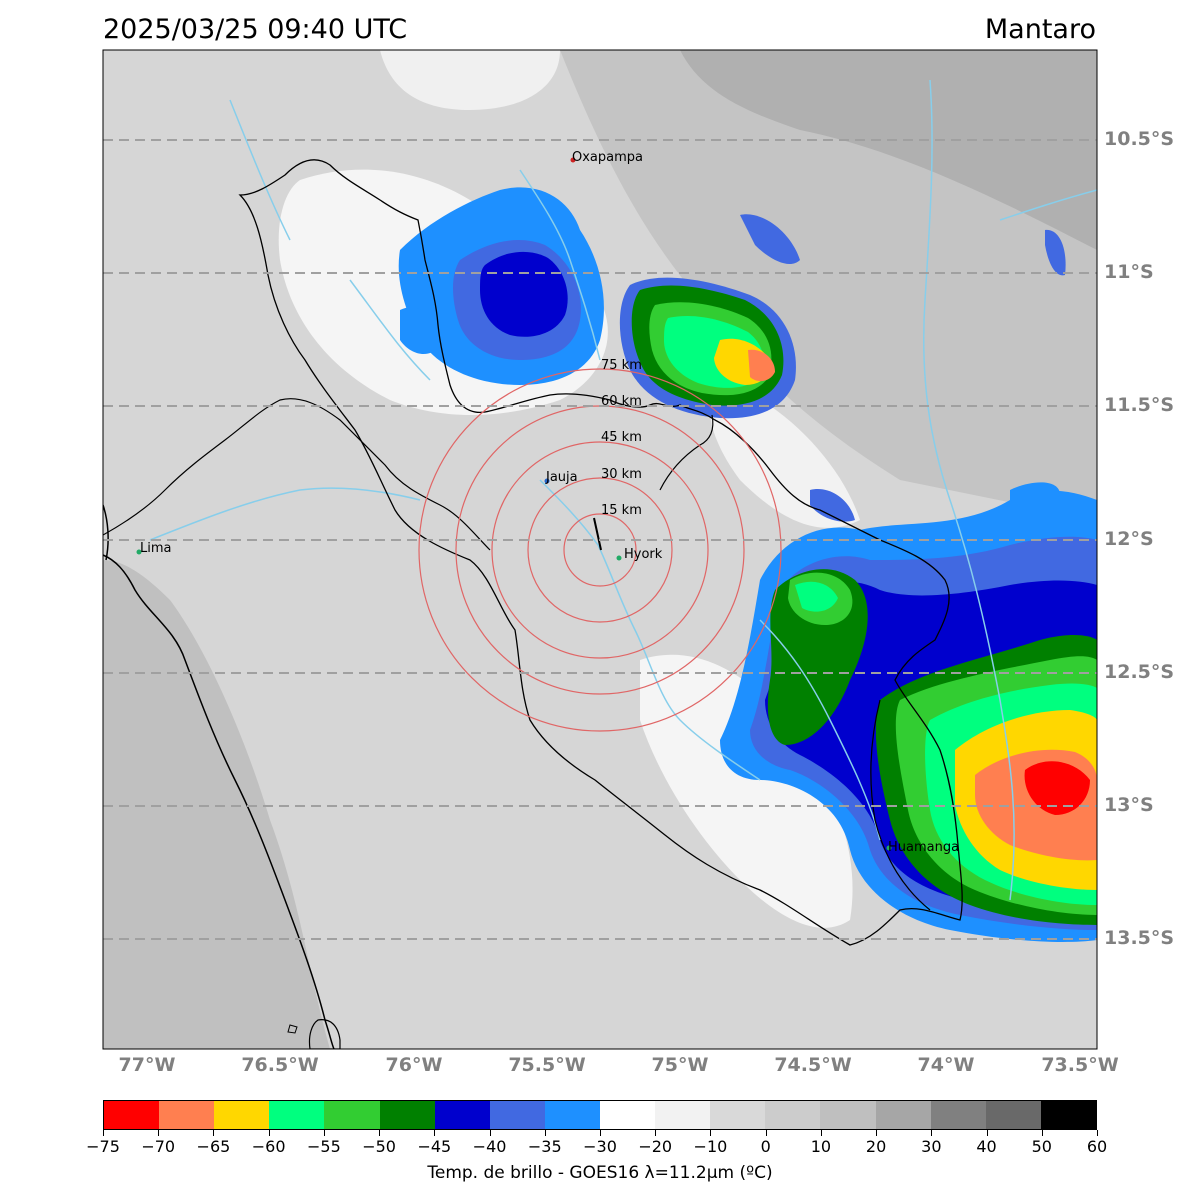 This screenshot has width=1200, height=1200. Describe the element at coordinates (600, 1173) in the screenshot. I see `colorbar-label: Temp. de brillo - GOES16 λ=11.2μm (ºC)` at that location.